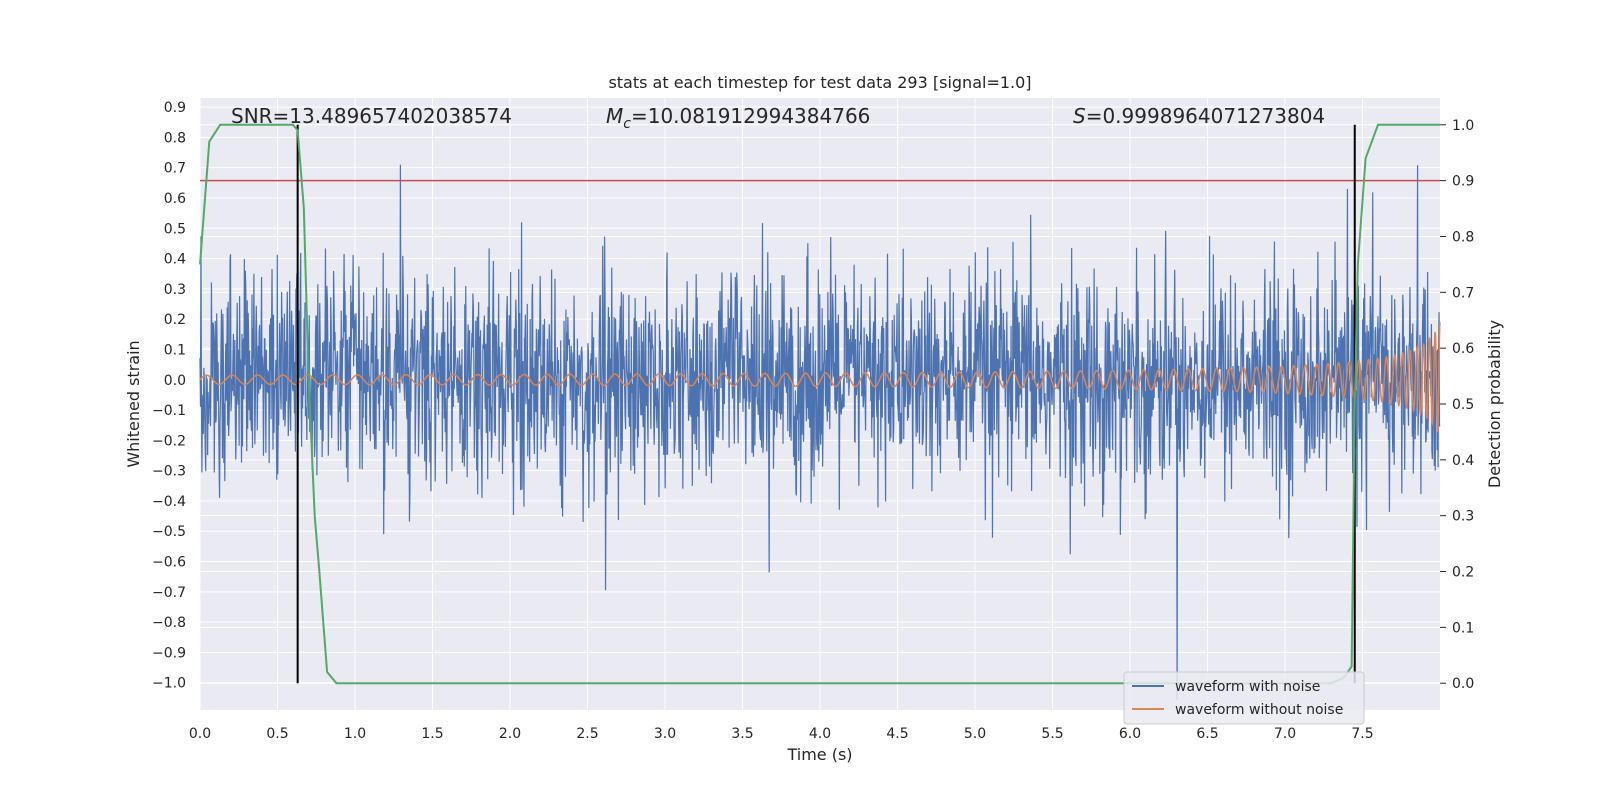  What do you see at coordinates (1362, 734) in the screenshot?
I see `x-tick-label: 7.5` at bounding box center [1362, 734].